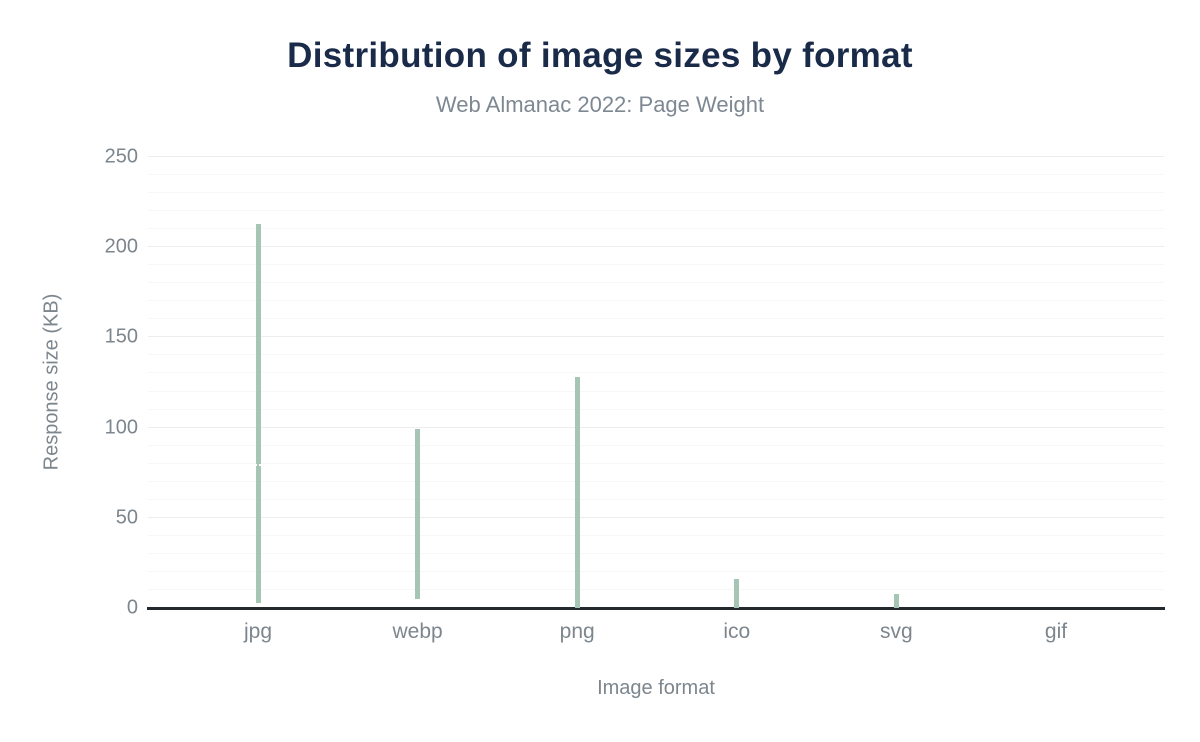  I want to click on whisker-svg, so click(896, 600).